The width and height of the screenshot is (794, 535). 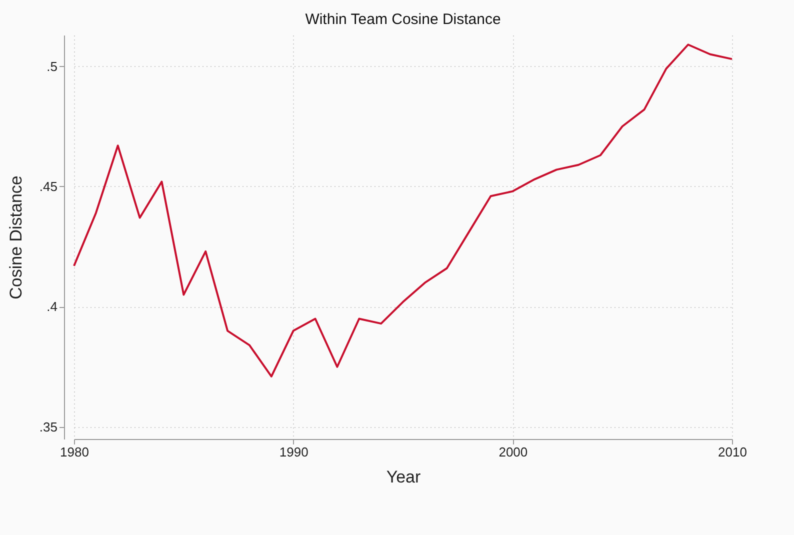 What do you see at coordinates (48, 186) in the screenshot?
I see `y-tick-label: .45` at bounding box center [48, 186].